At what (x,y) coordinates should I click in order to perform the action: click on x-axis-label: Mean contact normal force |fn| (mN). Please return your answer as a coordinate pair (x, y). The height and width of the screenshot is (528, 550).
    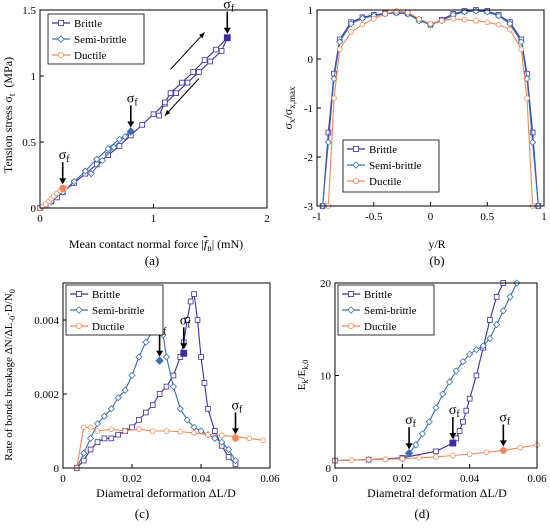
    Looking at the image, I should click on (156, 245).